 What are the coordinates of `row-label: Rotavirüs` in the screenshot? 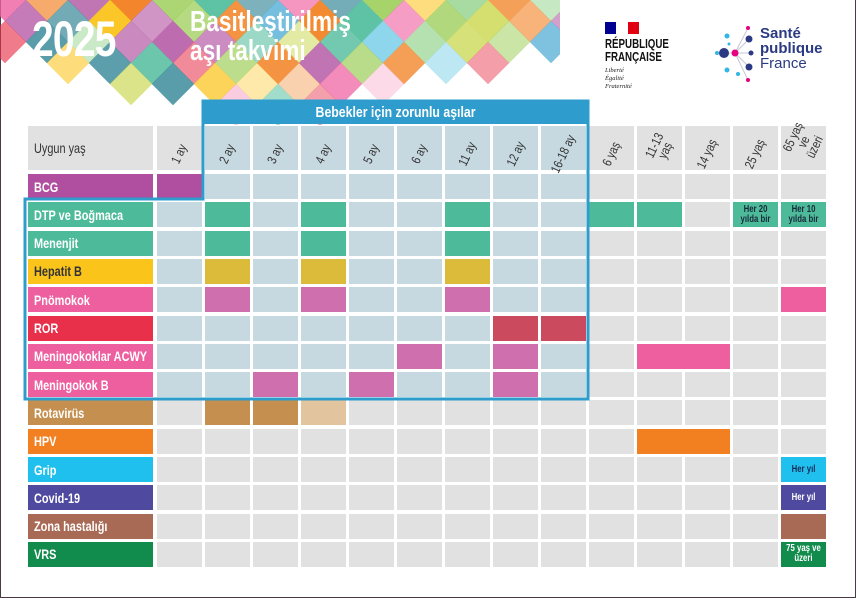 It's located at (90, 413).